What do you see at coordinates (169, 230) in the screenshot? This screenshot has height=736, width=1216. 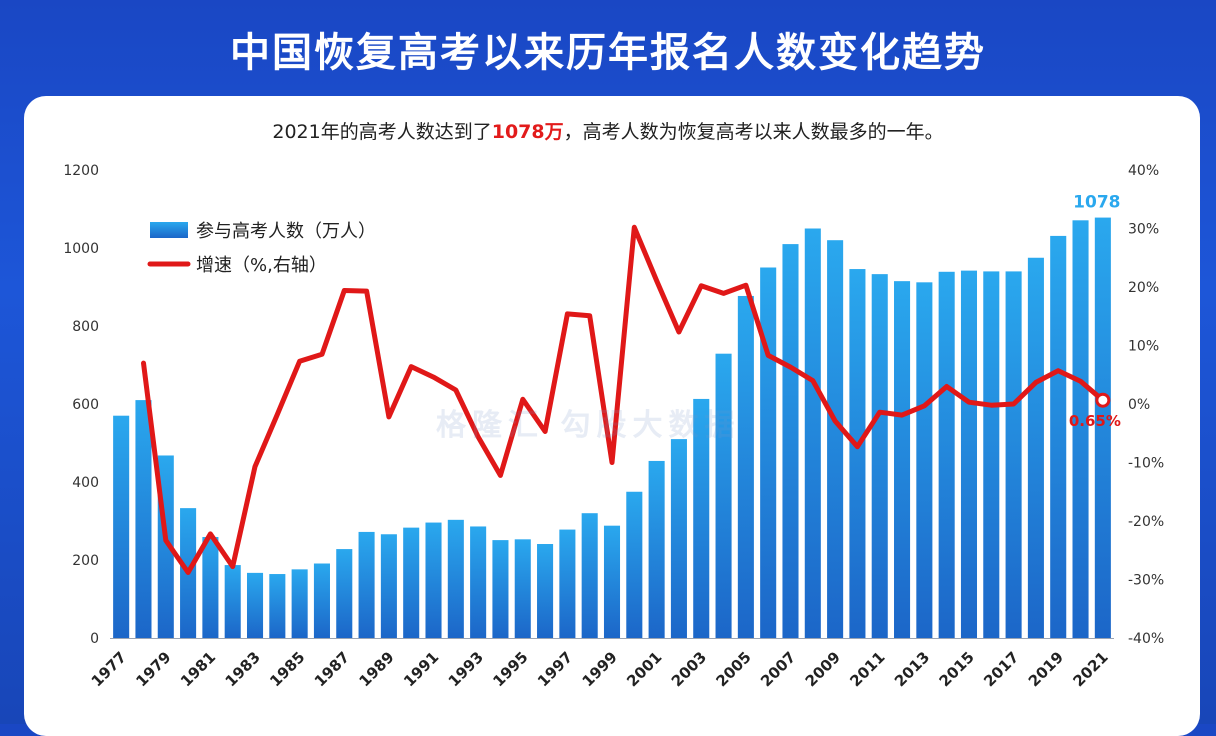 I see `legend-swatch-bars` at bounding box center [169, 230].